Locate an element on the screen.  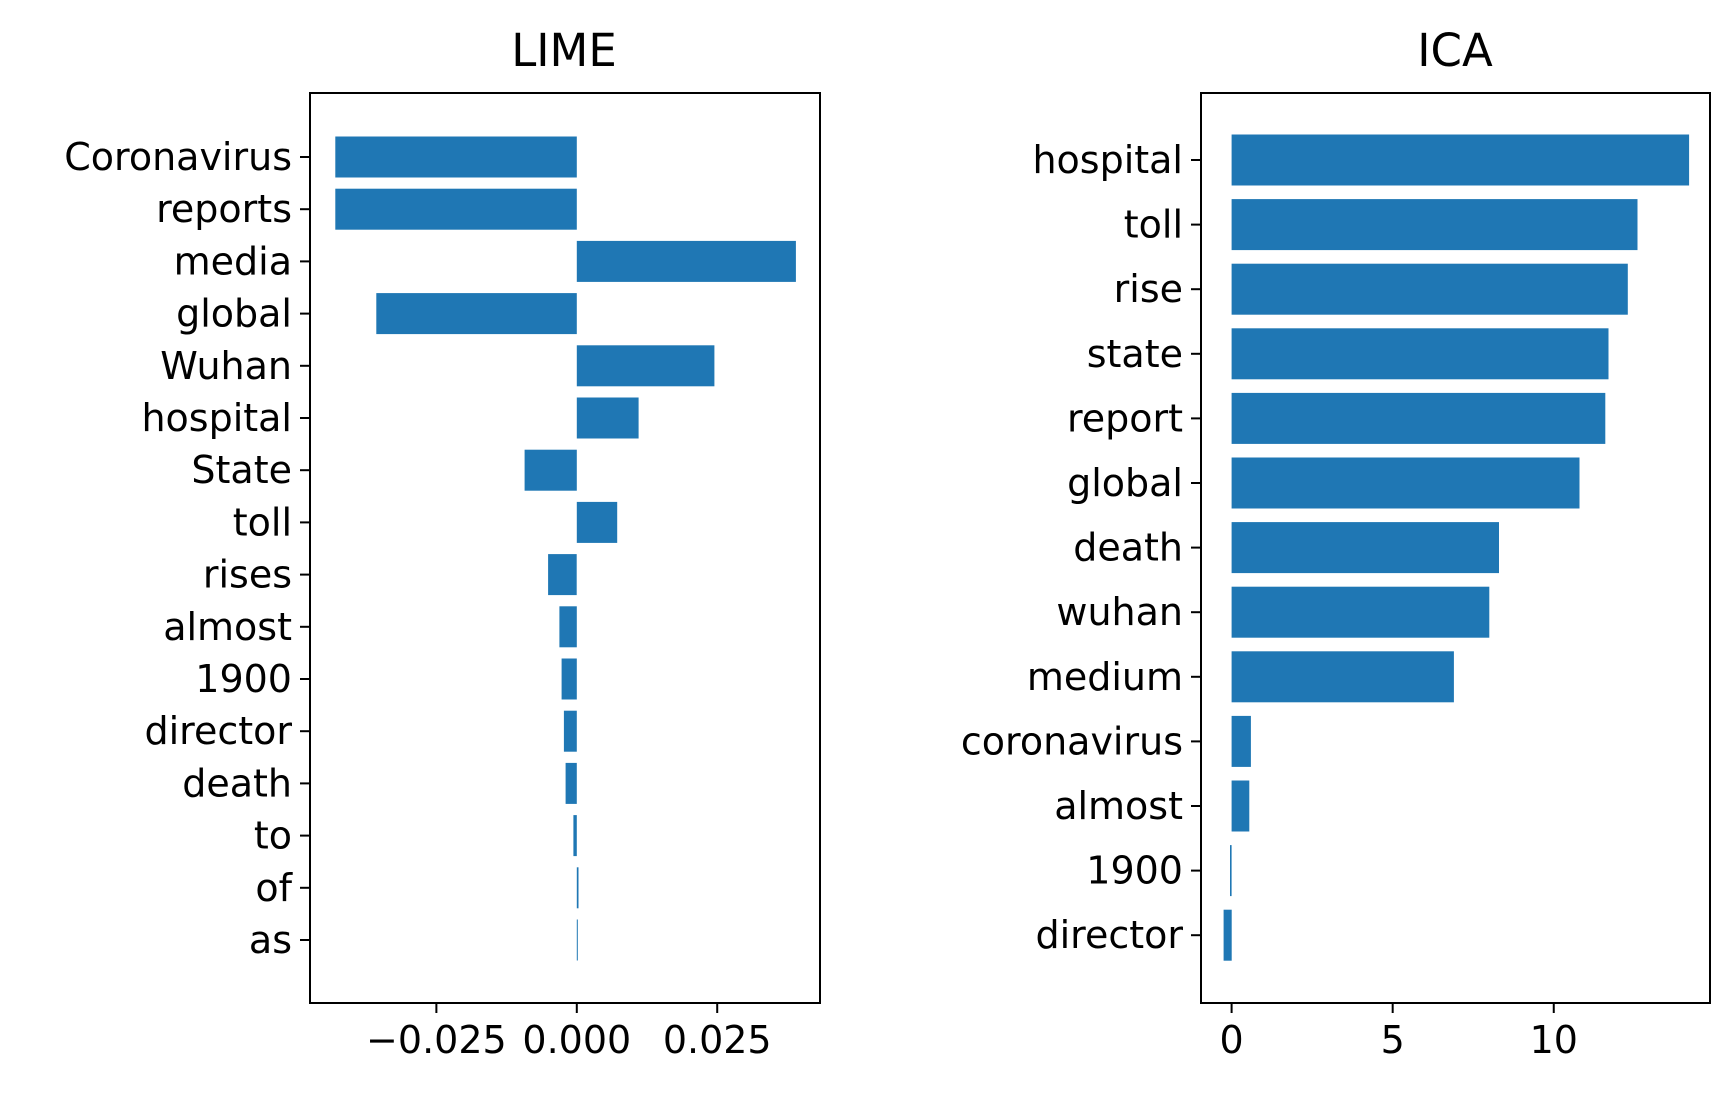
ica-category-label-8: medium is located at coordinates (1105, 677).